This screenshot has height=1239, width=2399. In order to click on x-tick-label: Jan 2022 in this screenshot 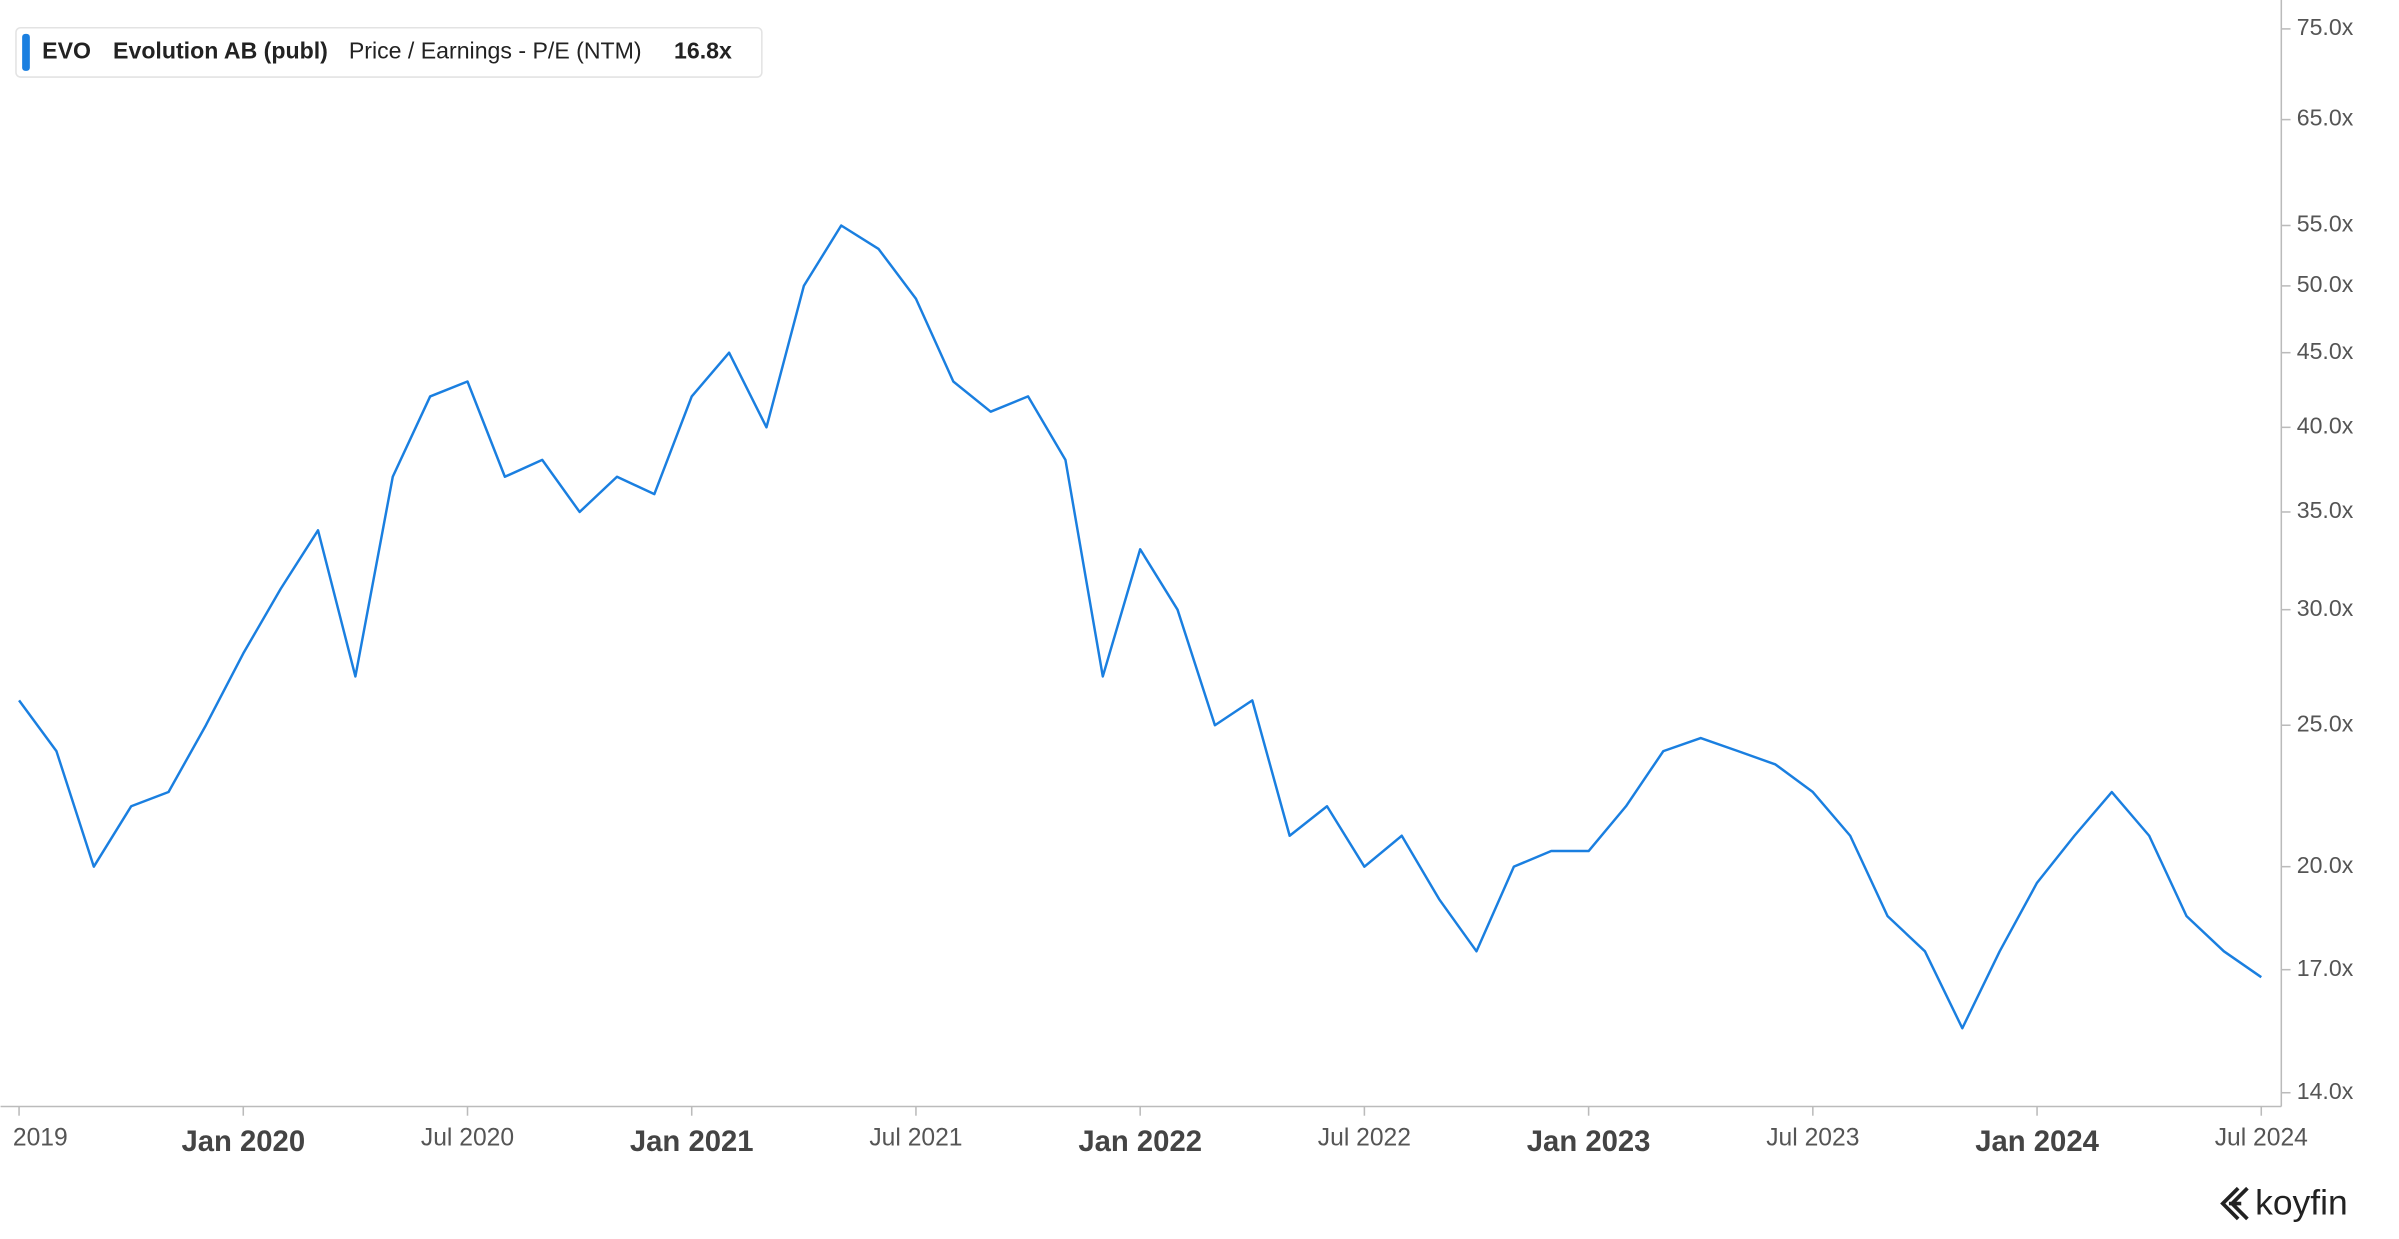, I will do `click(1140, 1142)`.